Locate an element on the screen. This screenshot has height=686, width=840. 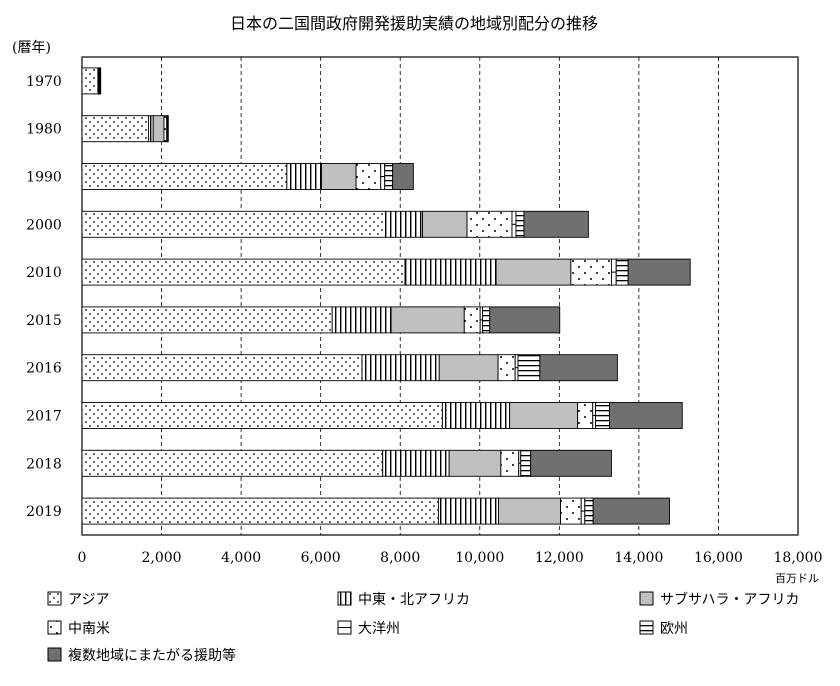
legend-label: サブサハラ・アフリカ is located at coordinates (729, 599).